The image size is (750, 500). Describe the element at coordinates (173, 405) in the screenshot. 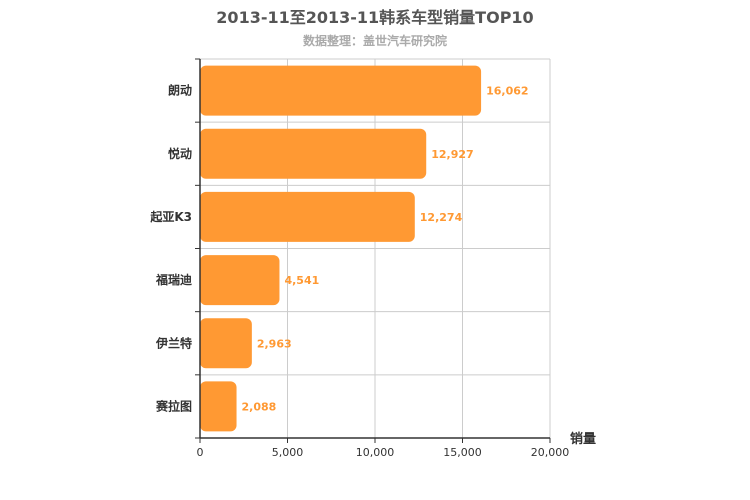

I see `category-label: 赛拉图` at that location.